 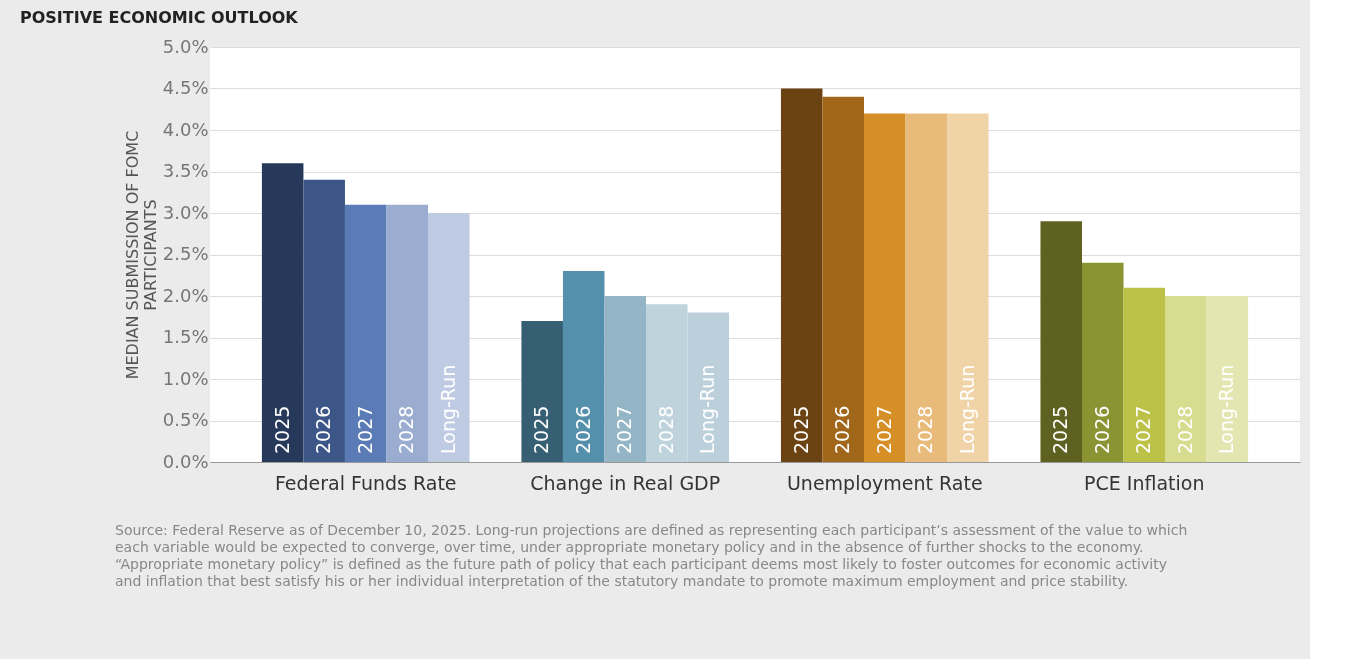 What do you see at coordinates (406, 429) in the screenshot?
I see `series-label: 2028` at bounding box center [406, 429].